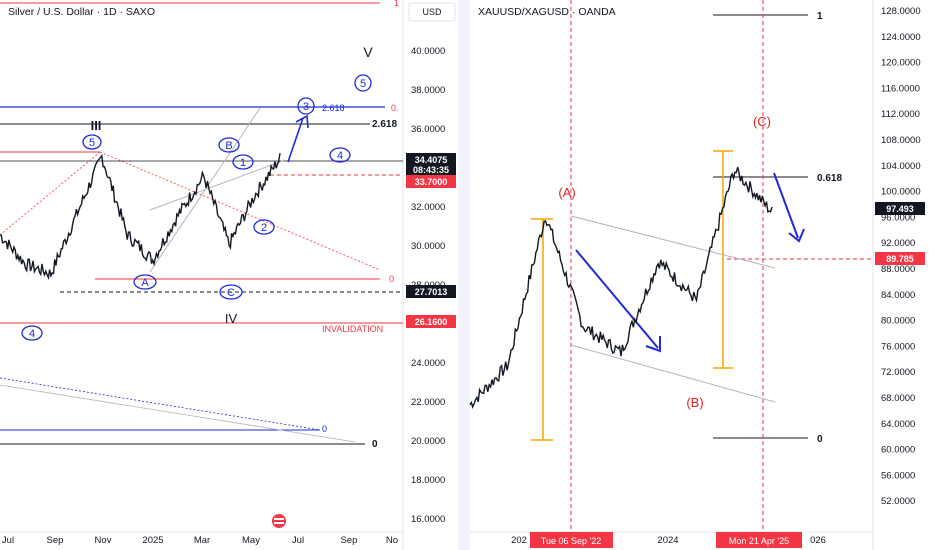 Image resolution: width=932 pixels, height=550 pixels. I want to click on wave-A-label: A, so click(145, 283).